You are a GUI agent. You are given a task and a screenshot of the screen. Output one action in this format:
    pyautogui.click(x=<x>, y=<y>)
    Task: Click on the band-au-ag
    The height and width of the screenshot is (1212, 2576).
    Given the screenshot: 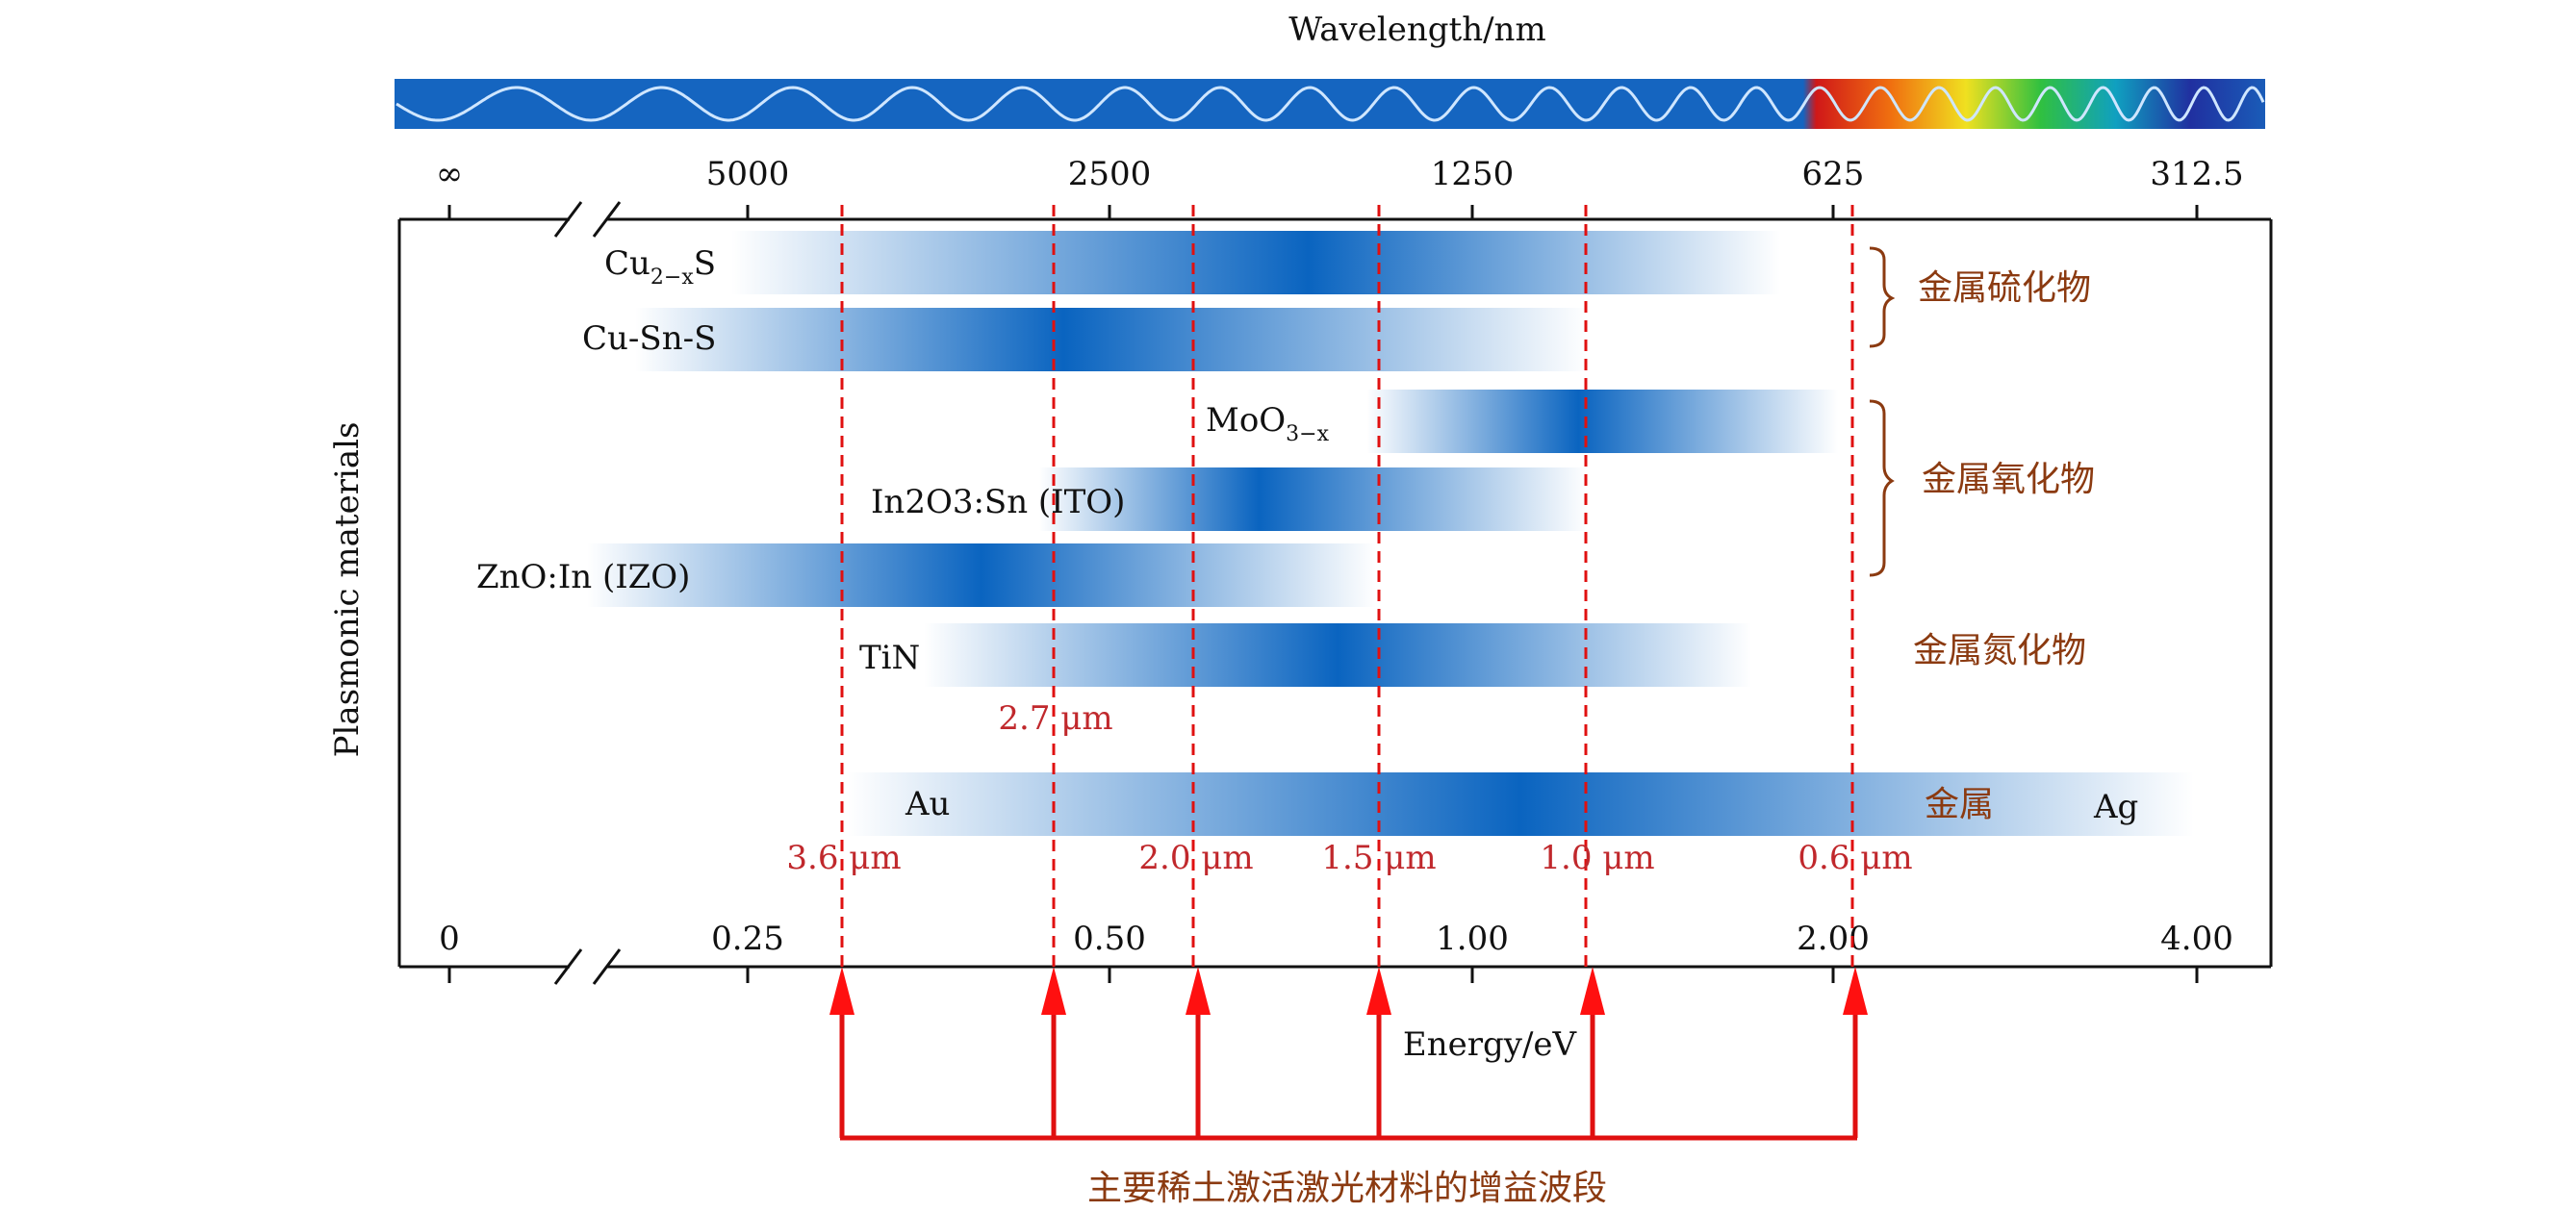 What is the action you would take?
    pyautogui.click(x=1520, y=804)
    